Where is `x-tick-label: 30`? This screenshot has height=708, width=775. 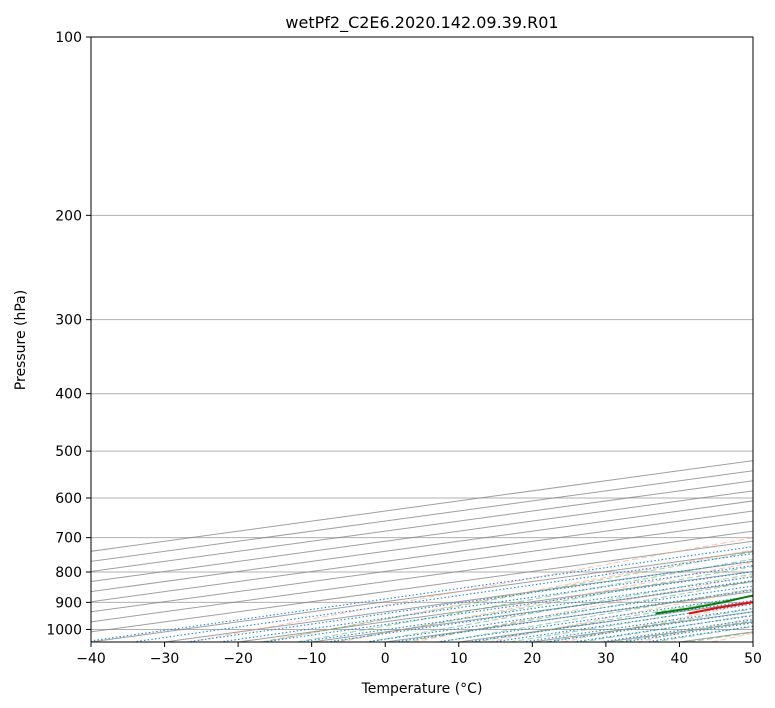
x-tick-label: 30 is located at coordinates (606, 659).